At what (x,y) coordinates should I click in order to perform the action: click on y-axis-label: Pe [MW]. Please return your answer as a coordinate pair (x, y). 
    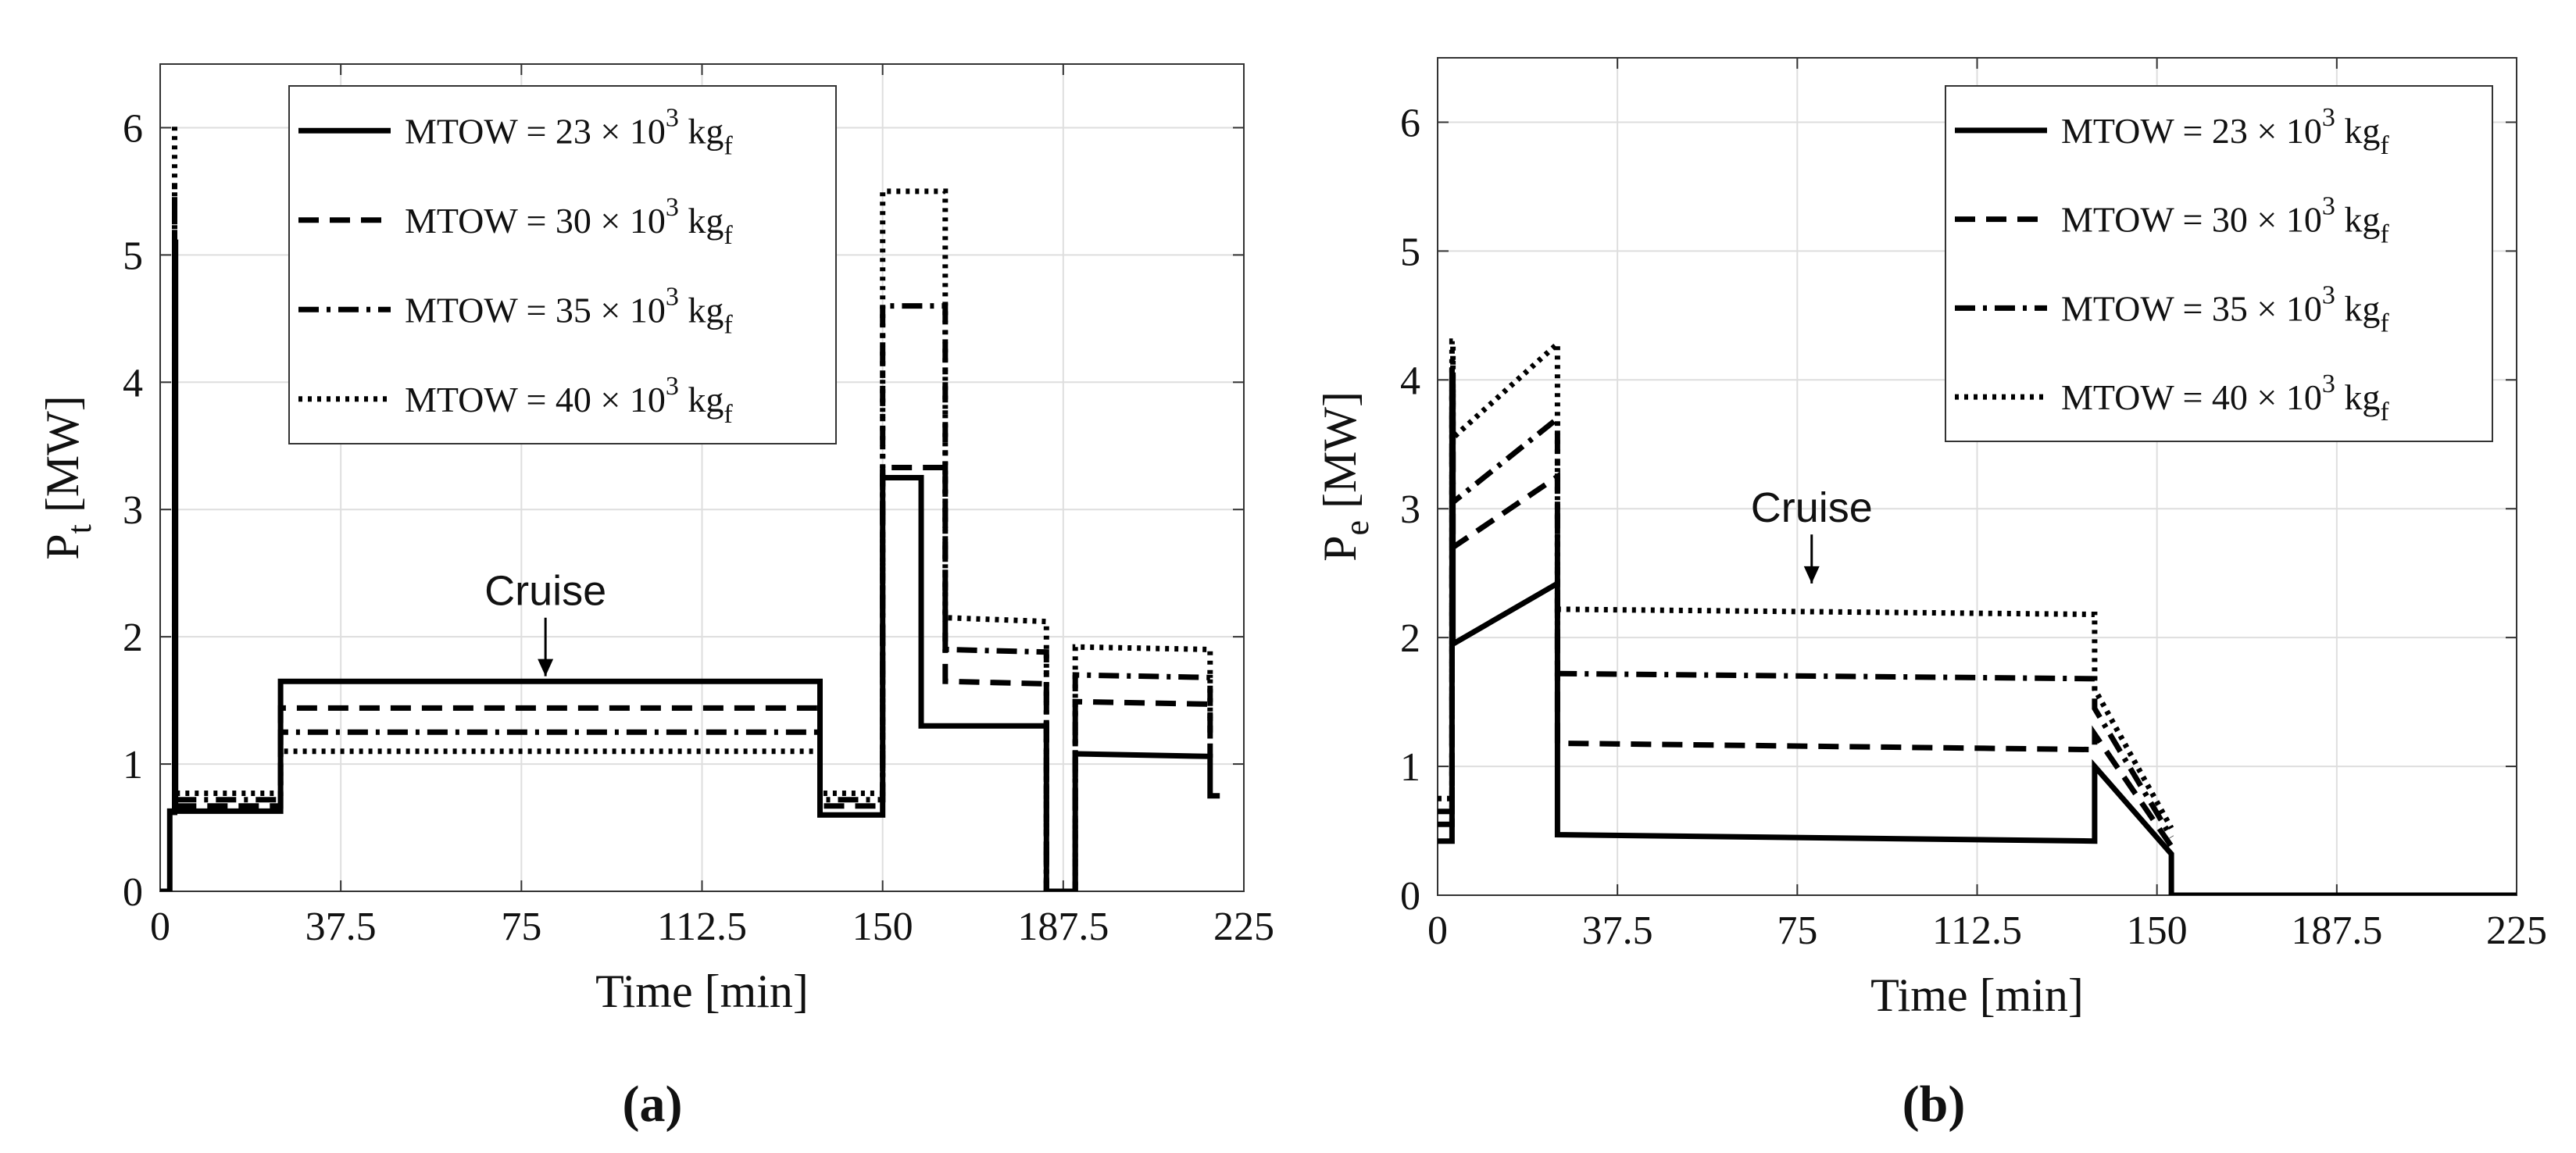
    Looking at the image, I should click on (1345, 476).